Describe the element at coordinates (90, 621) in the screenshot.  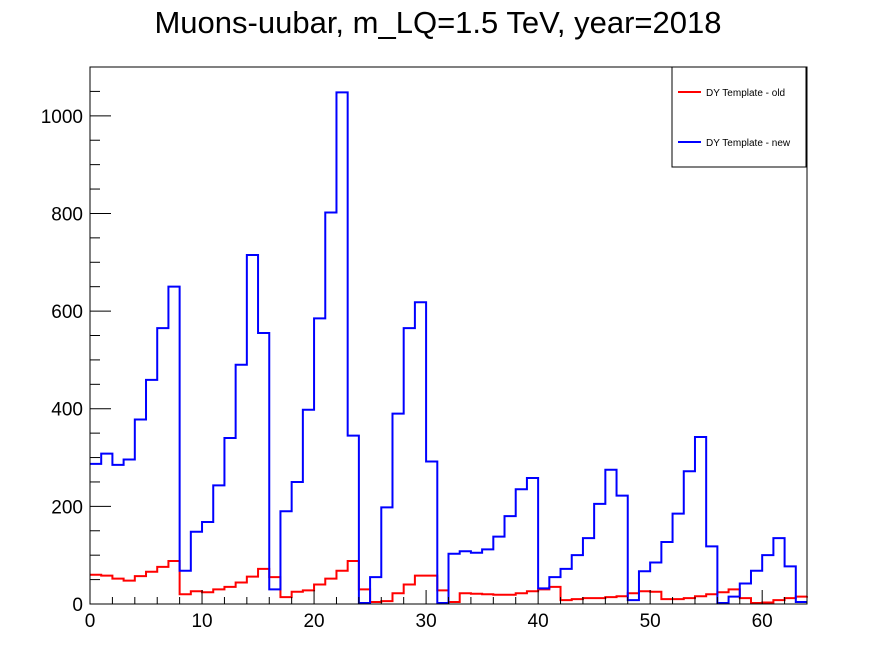
I see `x-tick-label: 0` at that location.